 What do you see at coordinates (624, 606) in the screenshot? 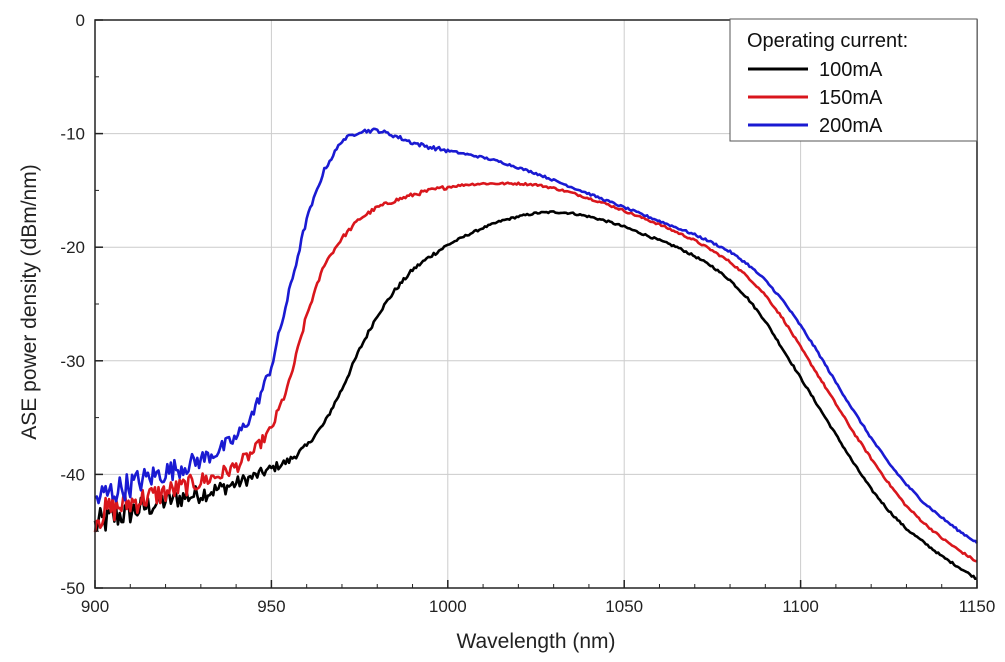
I see `x-tick-label: 1050` at bounding box center [624, 606].